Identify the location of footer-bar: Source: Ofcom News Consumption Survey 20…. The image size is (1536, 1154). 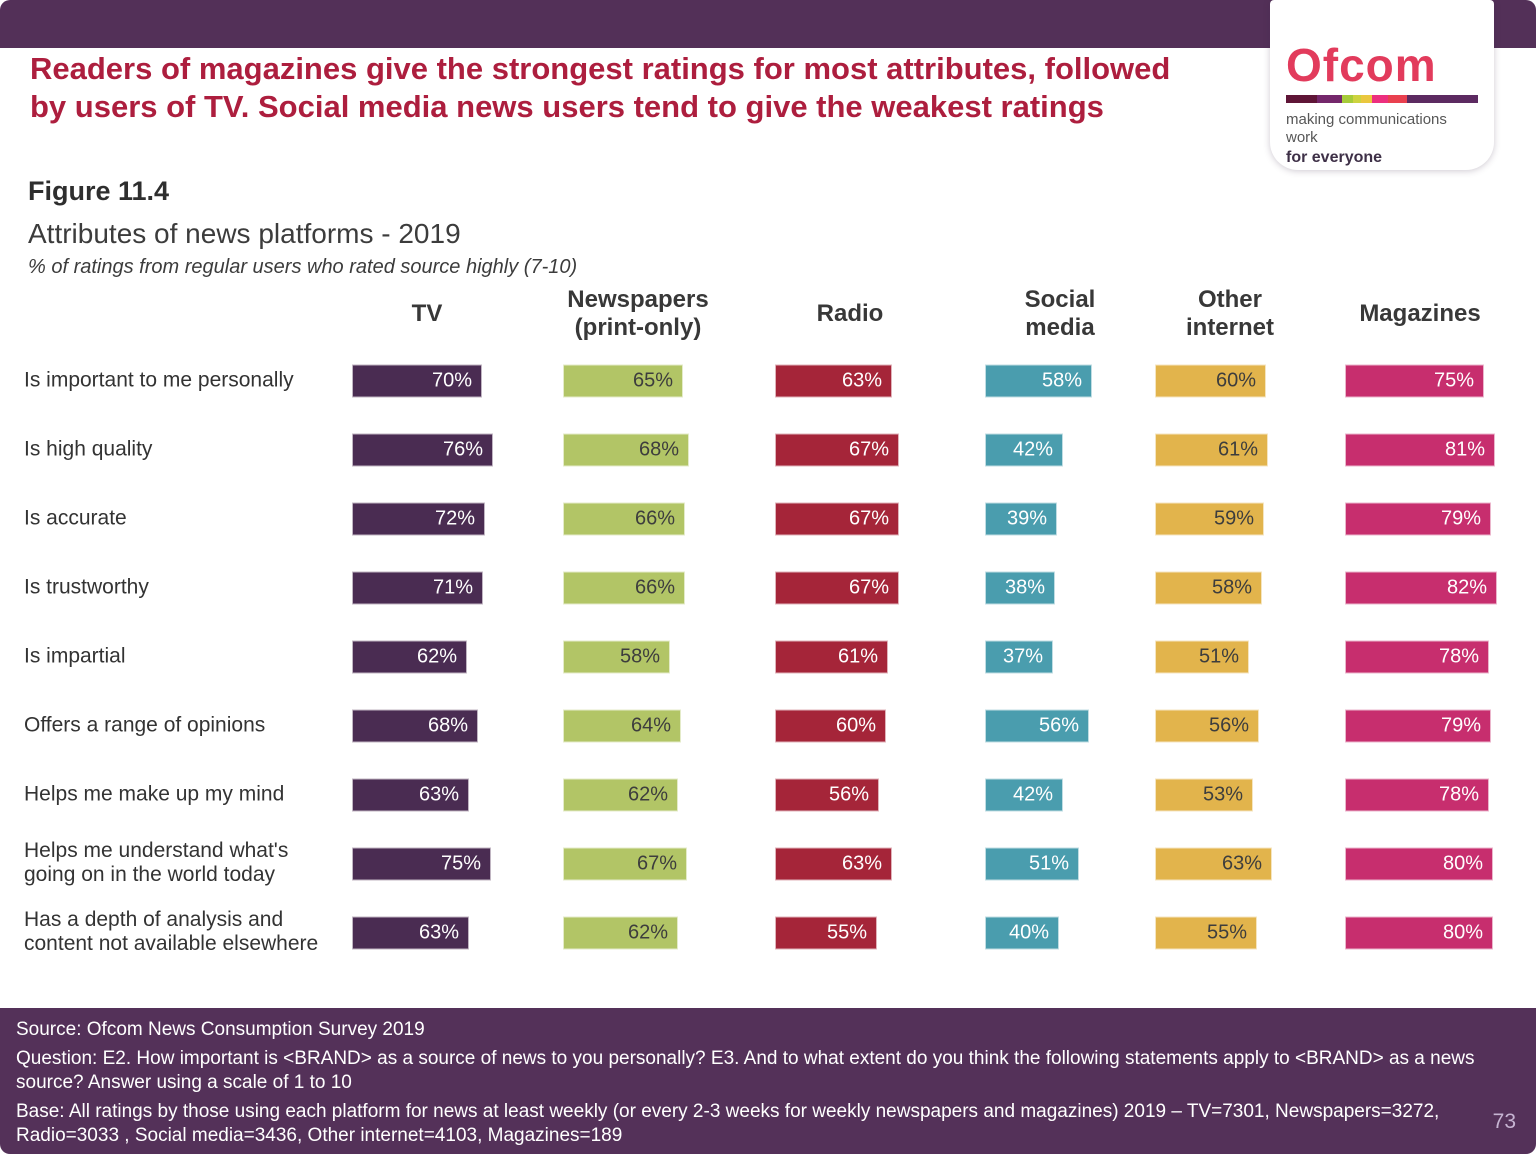
(768, 1081).